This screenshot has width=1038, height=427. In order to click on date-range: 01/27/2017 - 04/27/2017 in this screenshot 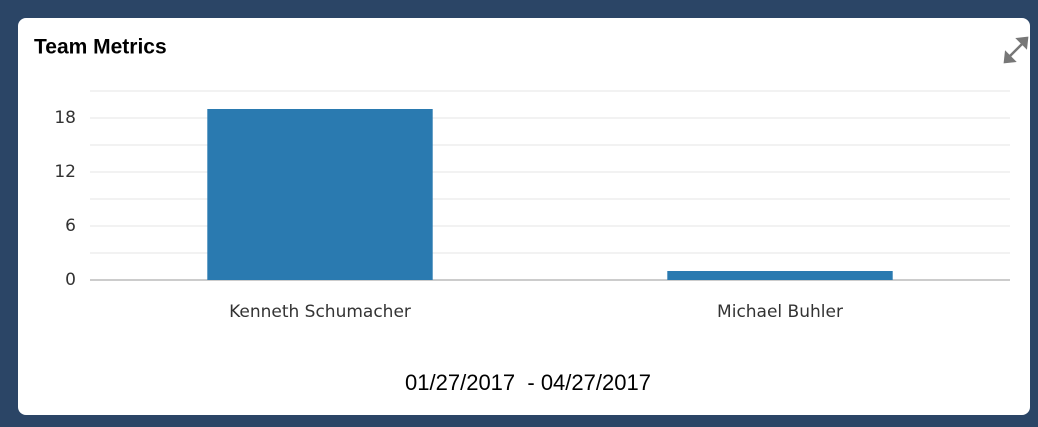, I will do `click(528, 382)`.